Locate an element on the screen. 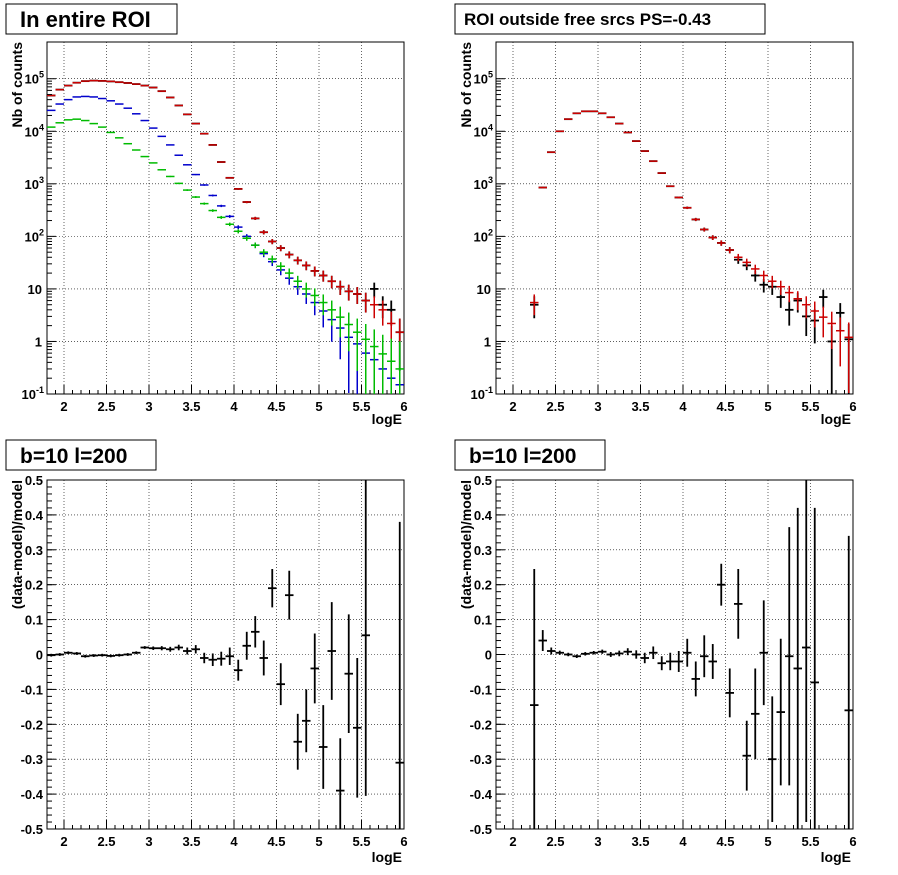 The height and width of the screenshot is (875, 898). chart-title: In entire ROI is located at coordinates (85, 19).